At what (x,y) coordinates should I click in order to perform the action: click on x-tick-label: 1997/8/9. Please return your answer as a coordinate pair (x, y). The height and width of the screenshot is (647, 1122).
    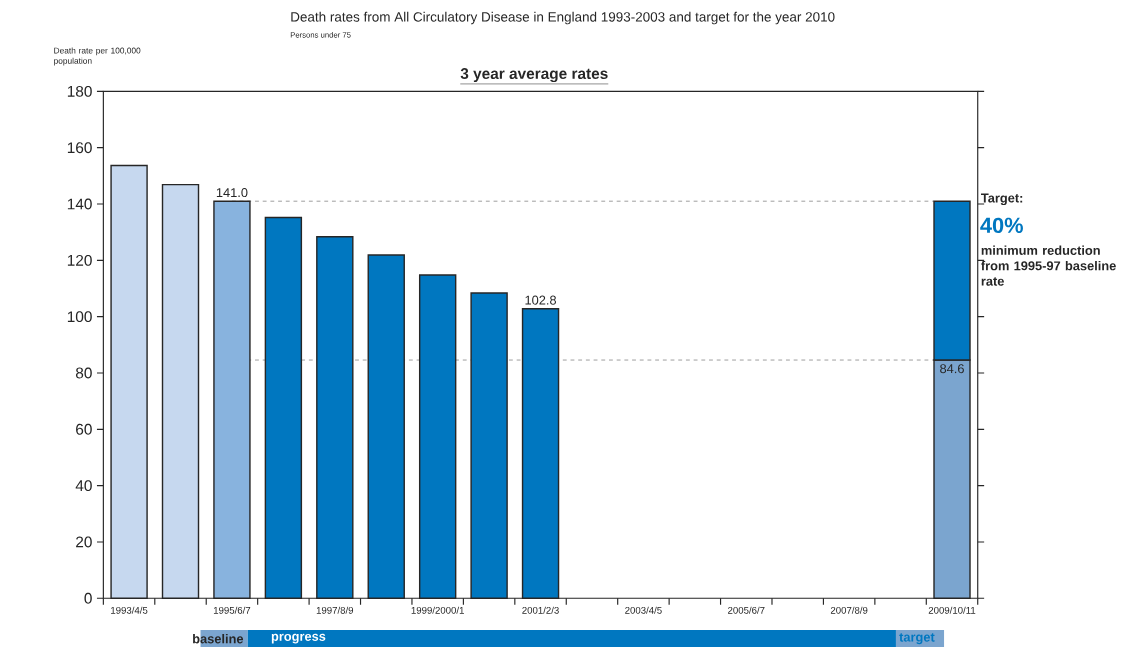
    Looking at the image, I should click on (335, 610).